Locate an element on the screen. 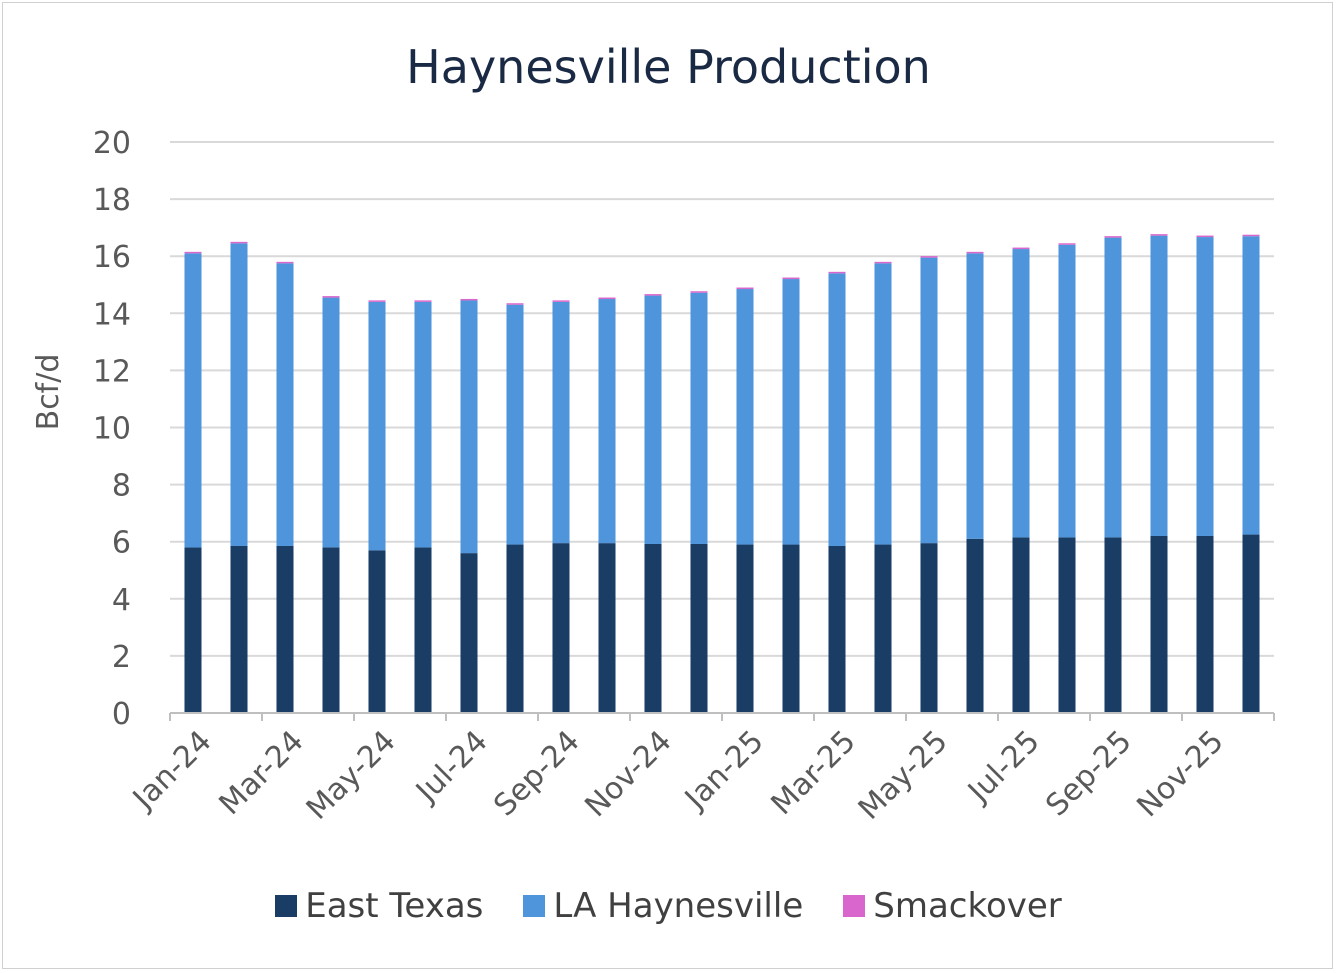  x-tick-label: Nov-24 is located at coordinates (628, 774).